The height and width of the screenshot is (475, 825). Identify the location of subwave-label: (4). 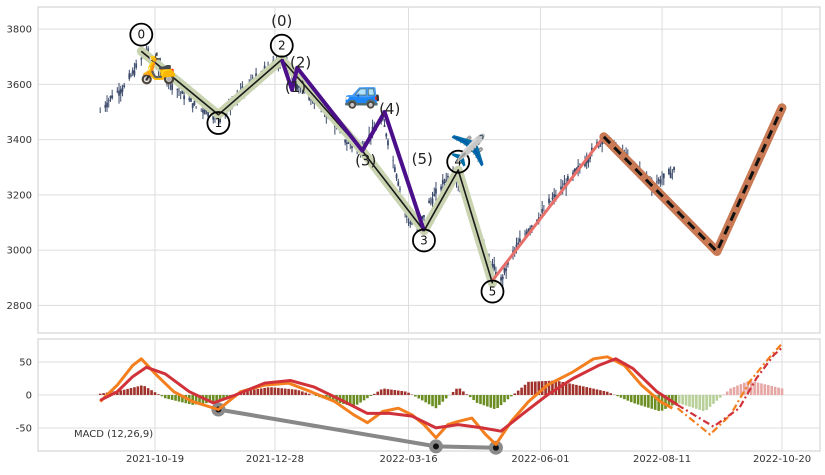
(389, 109).